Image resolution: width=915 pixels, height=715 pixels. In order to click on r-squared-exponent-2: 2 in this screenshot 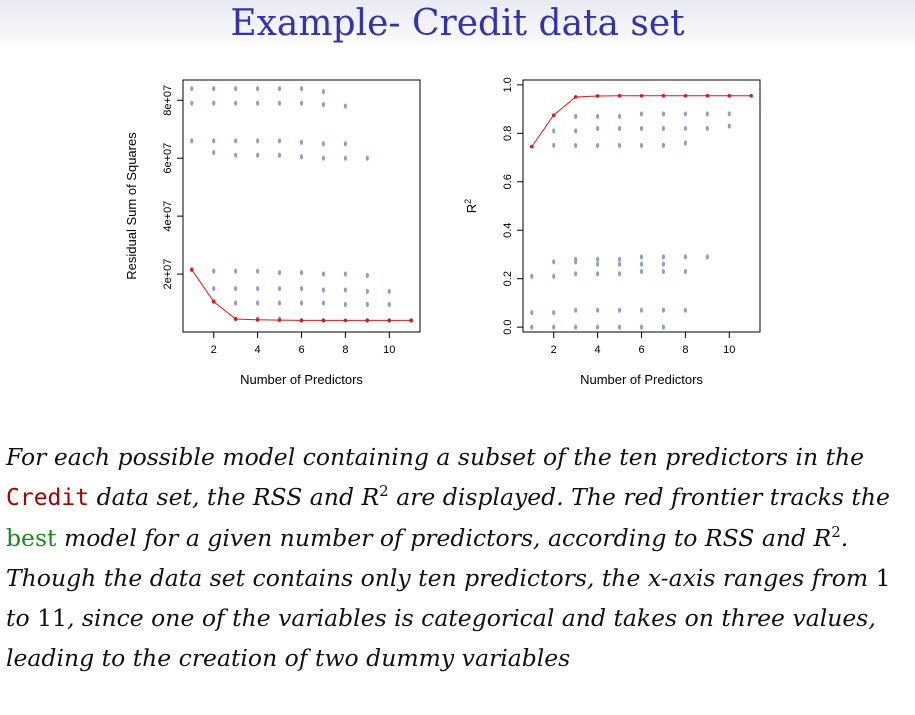, I will do `click(836, 532)`.